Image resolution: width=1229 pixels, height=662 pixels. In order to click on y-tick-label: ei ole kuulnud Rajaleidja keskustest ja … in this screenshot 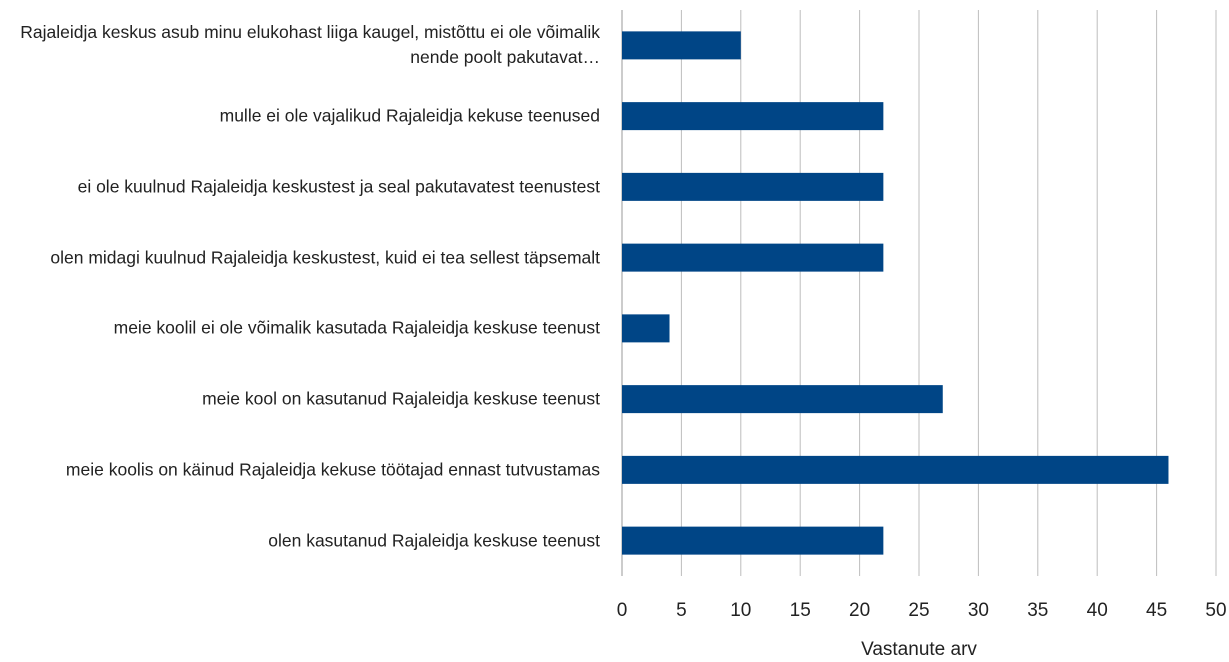, I will do `click(338, 186)`.